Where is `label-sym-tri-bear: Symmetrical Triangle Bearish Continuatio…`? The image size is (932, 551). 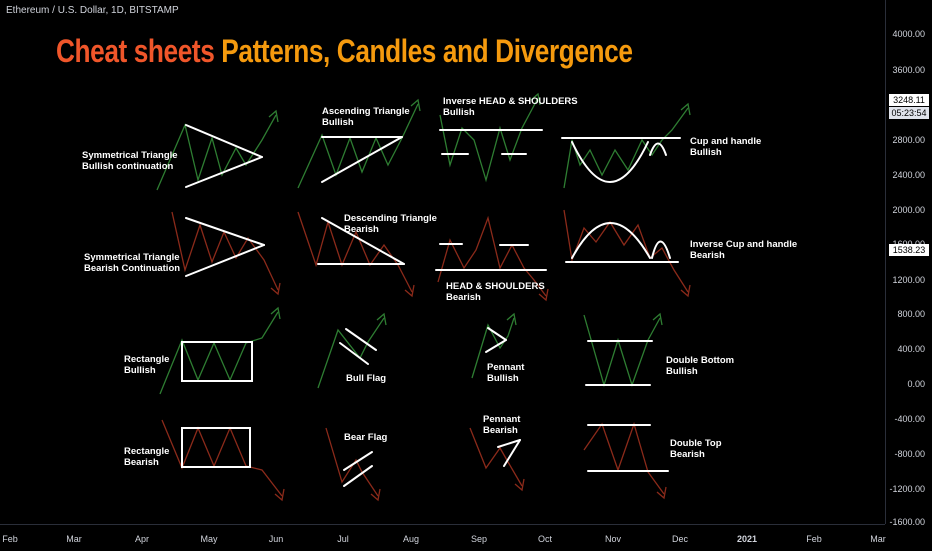 label-sym-tri-bear: Symmetrical Triangle Bearish Continuatio… is located at coordinates (132, 263).